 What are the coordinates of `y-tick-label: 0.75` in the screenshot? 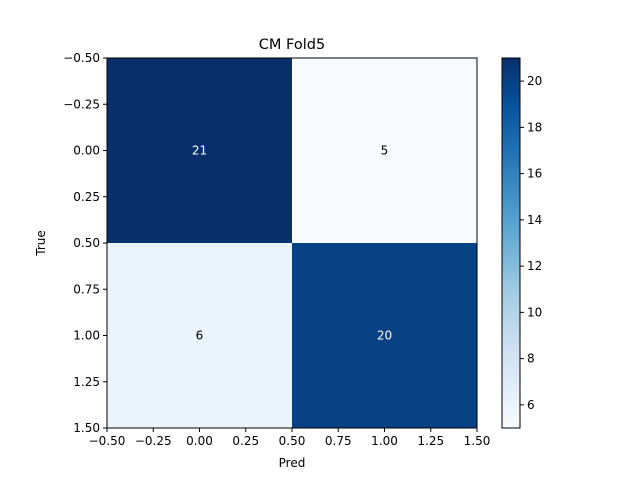 It's located at (86, 289).